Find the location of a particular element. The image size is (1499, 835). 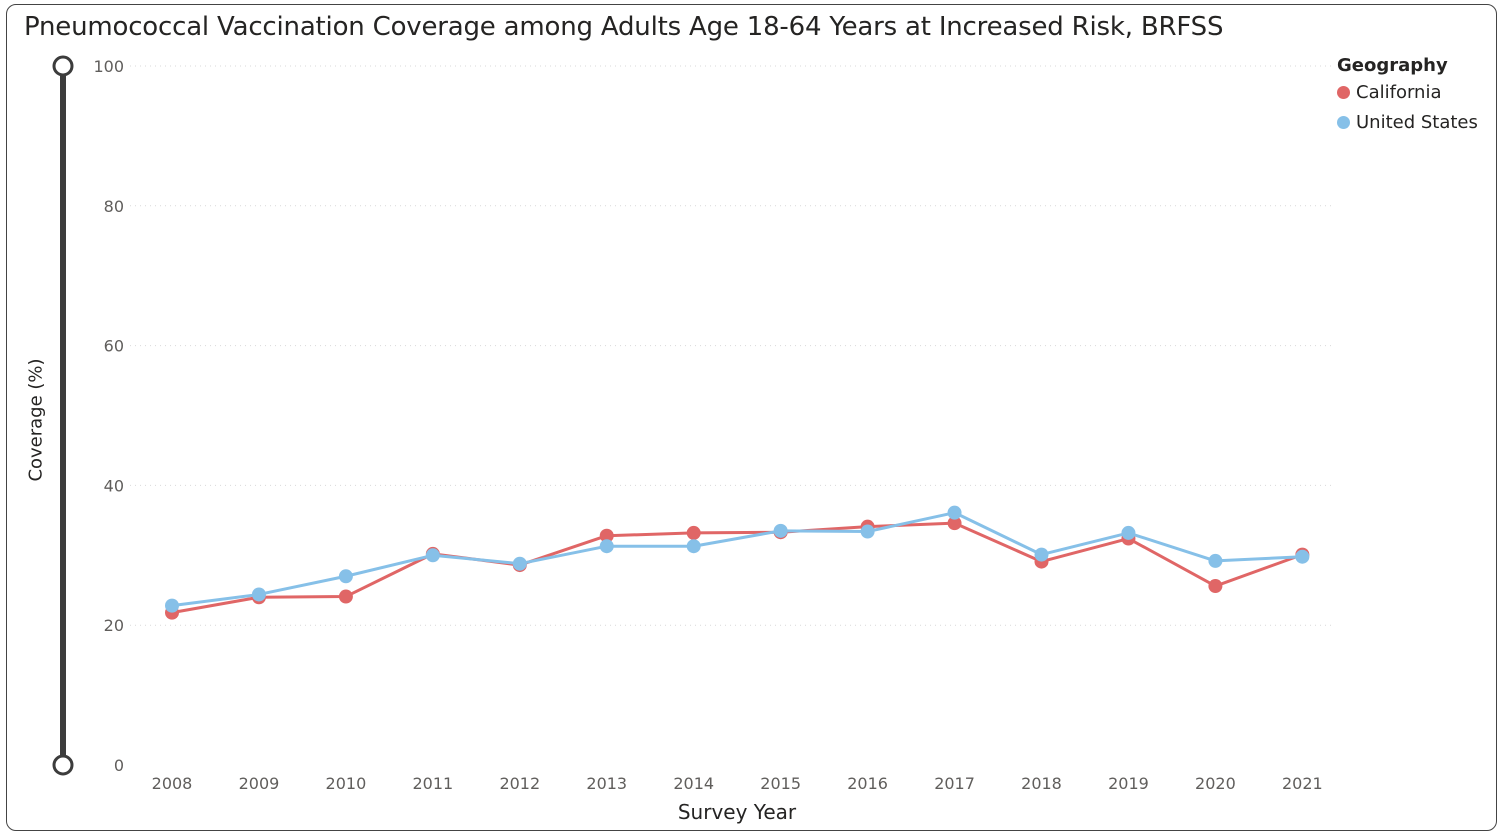

data-point-united-states-2015 is located at coordinates (780, 530).